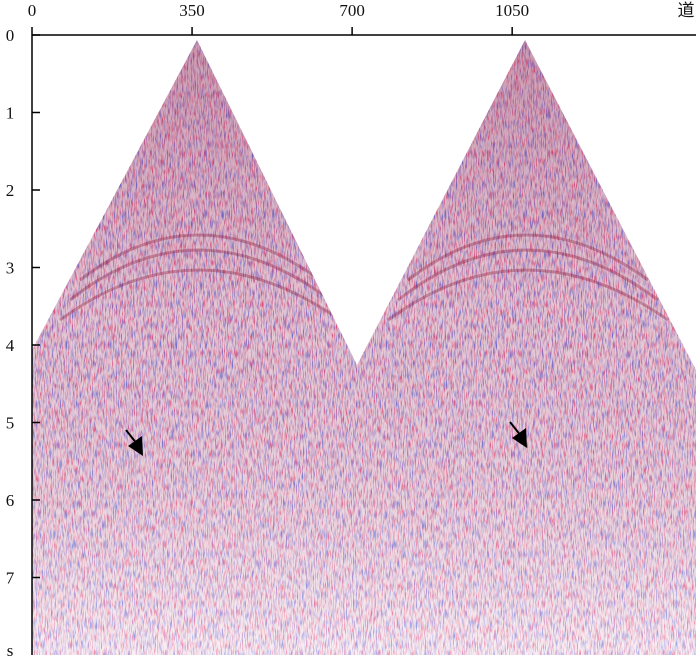  What do you see at coordinates (192, 10) in the screenshot?
I see `x-tick-label: 350` at bounding box center [192, 10].